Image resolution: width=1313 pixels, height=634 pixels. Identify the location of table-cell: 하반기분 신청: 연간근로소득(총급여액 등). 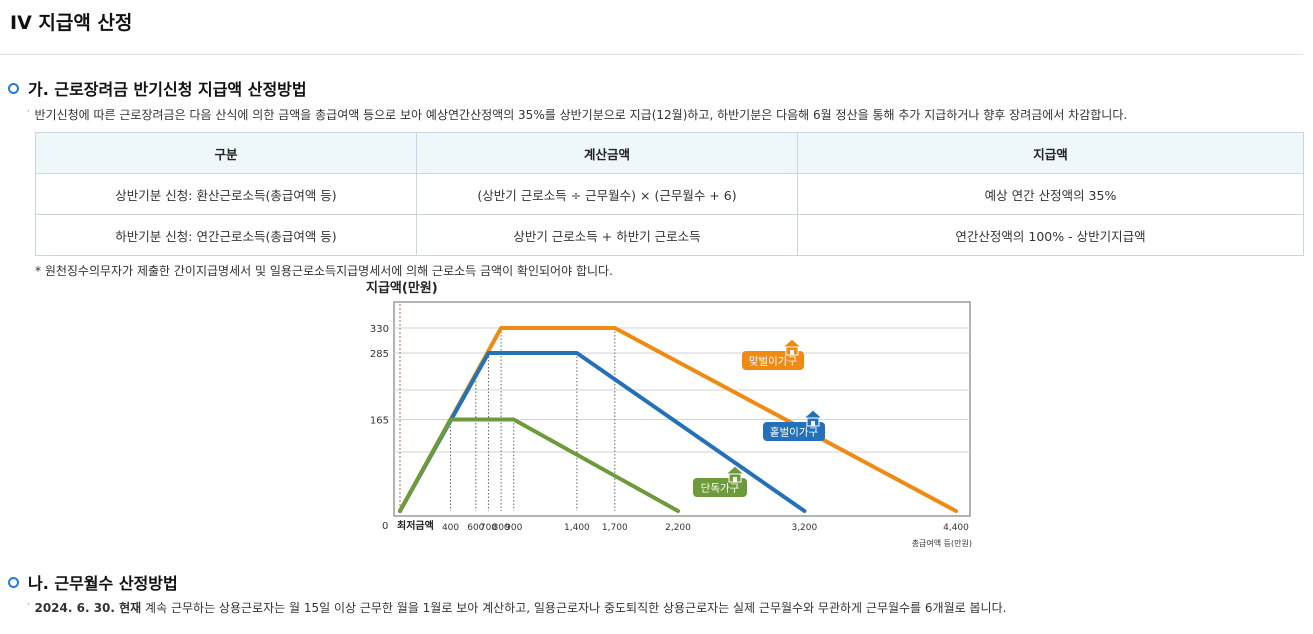
(226, 235).